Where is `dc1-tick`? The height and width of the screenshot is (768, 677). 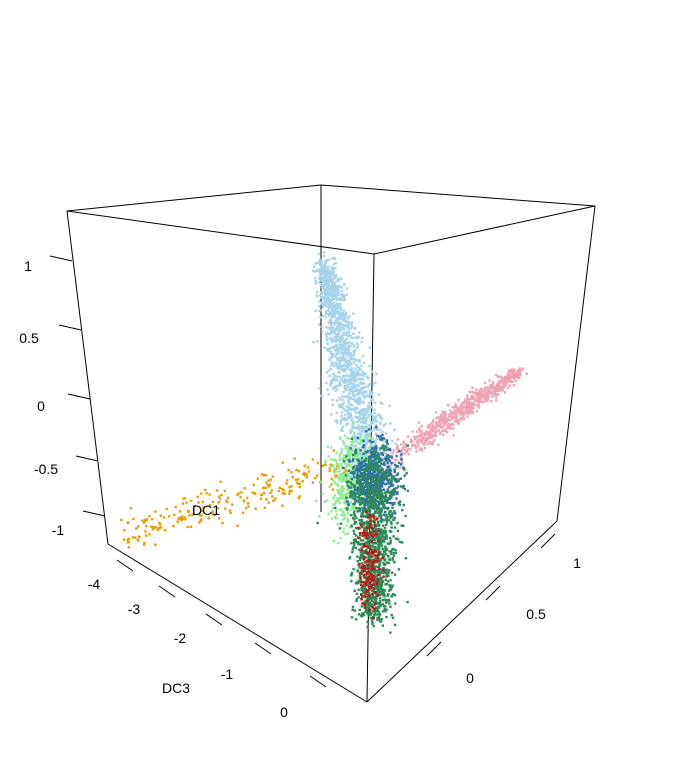
dc1-tick is located at coordinates (94, 513).